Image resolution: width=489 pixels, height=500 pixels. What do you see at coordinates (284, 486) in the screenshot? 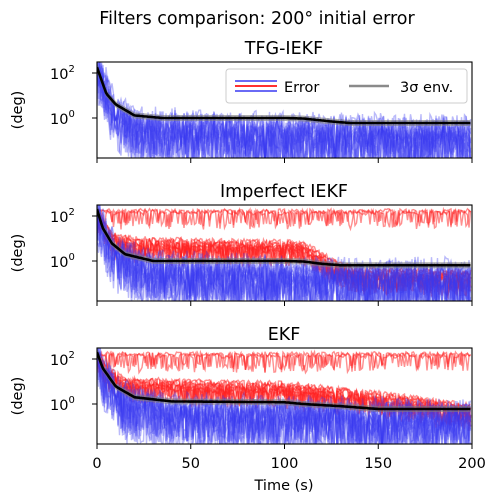
I see `x-axis-label: Time (s)` at bounding box center [284, 486].